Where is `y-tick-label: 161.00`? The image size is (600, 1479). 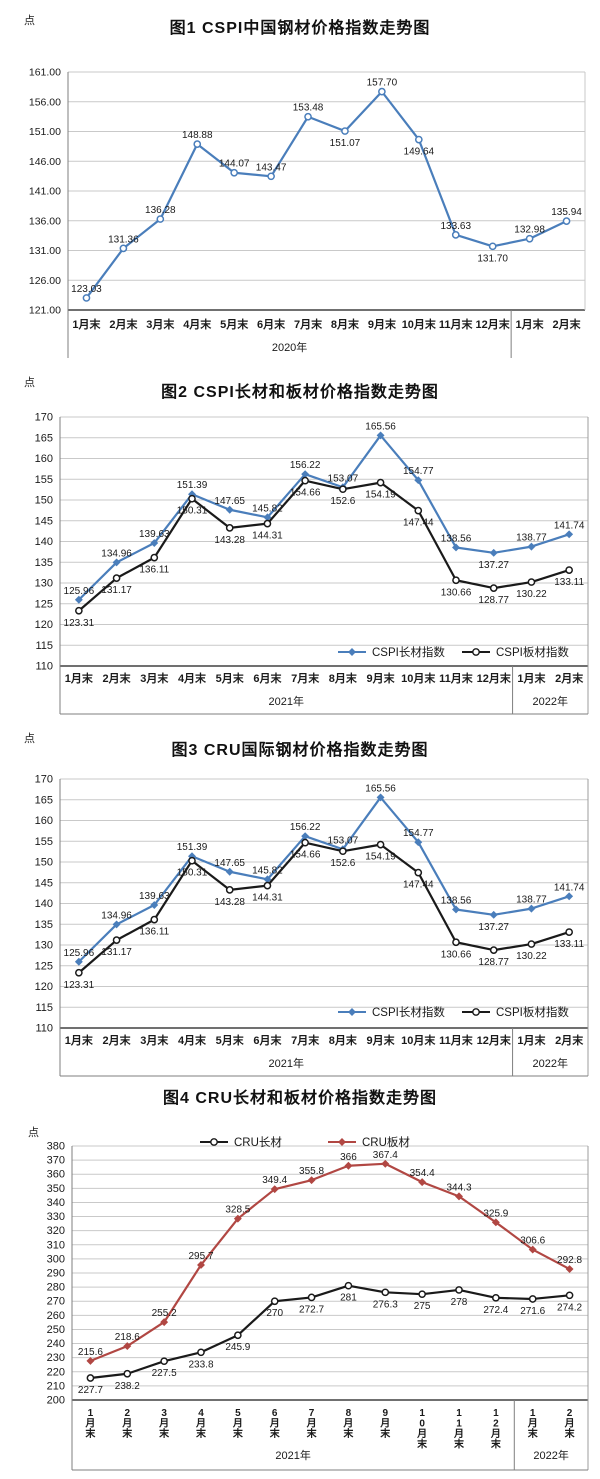 y-tick-label: 161.00 is located at coordinates (45, 73).